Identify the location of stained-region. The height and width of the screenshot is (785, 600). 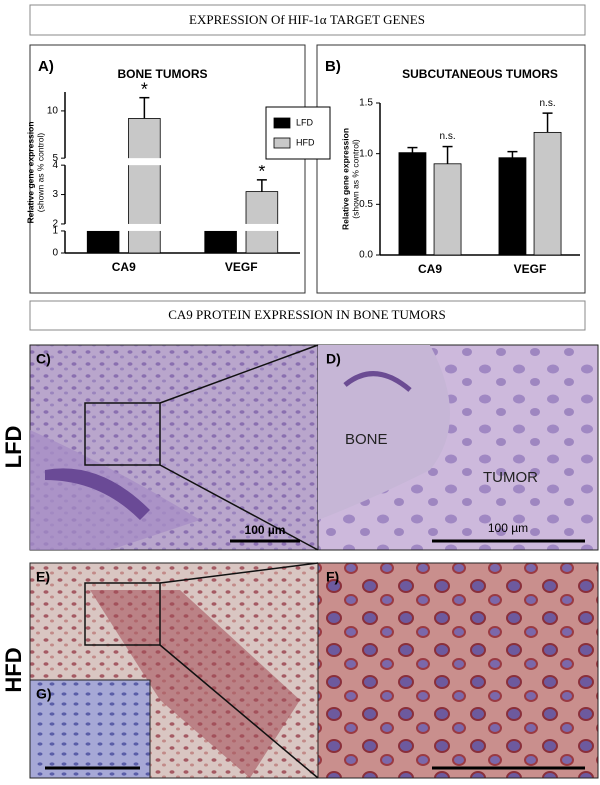
(195, 684).